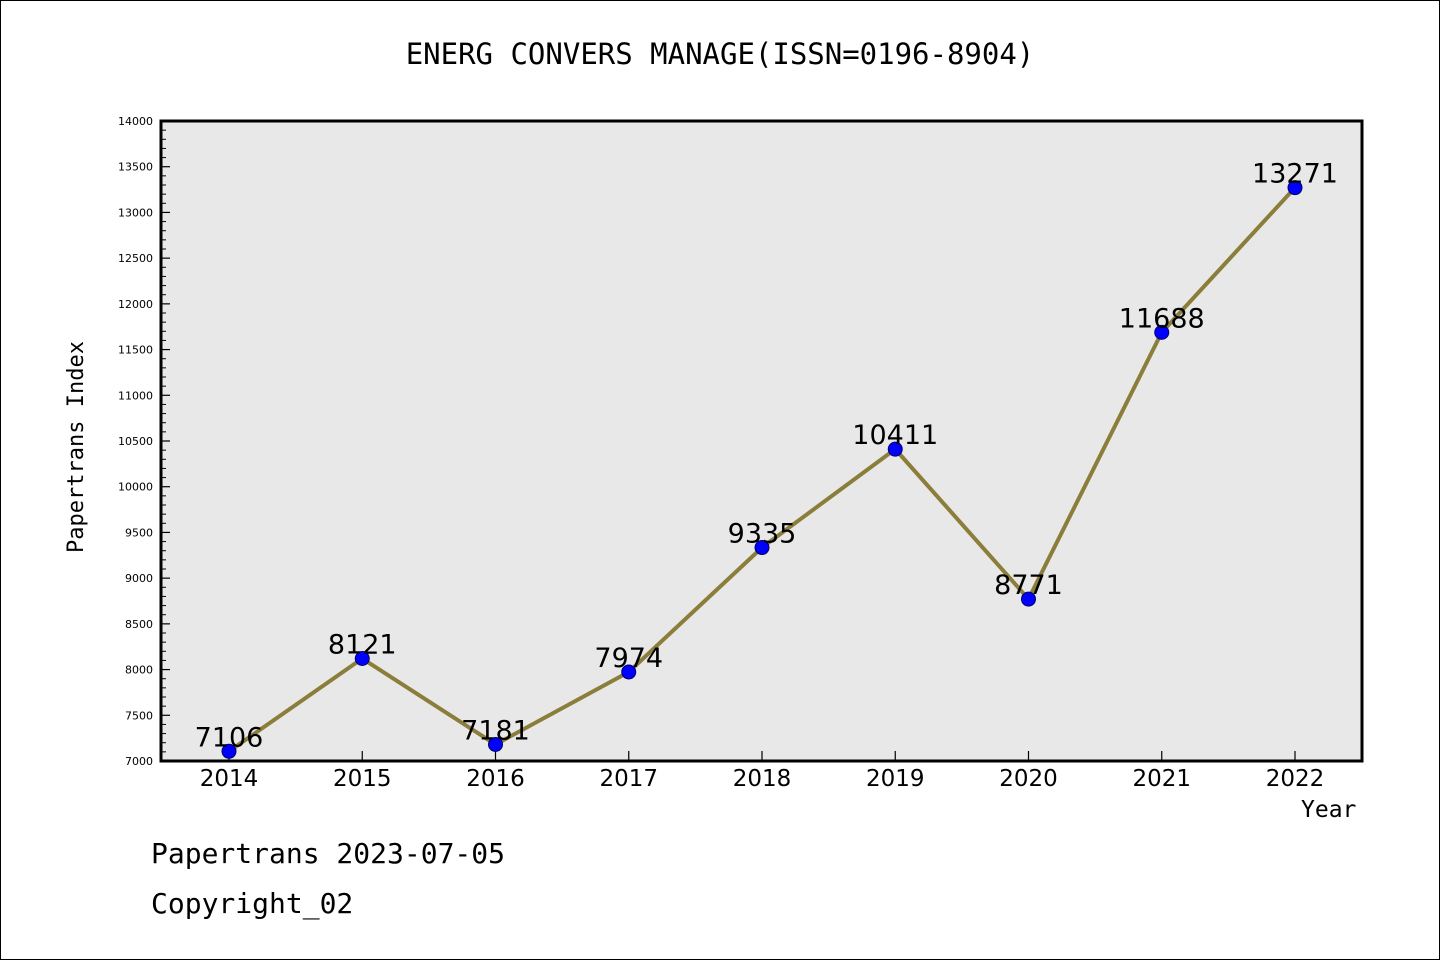 This screenshot has width=1440, height=960. What do you see at coordinates (1295, 174) in the screenshot?
I see `data-label: 13271` at bounding box center [1295, 174].